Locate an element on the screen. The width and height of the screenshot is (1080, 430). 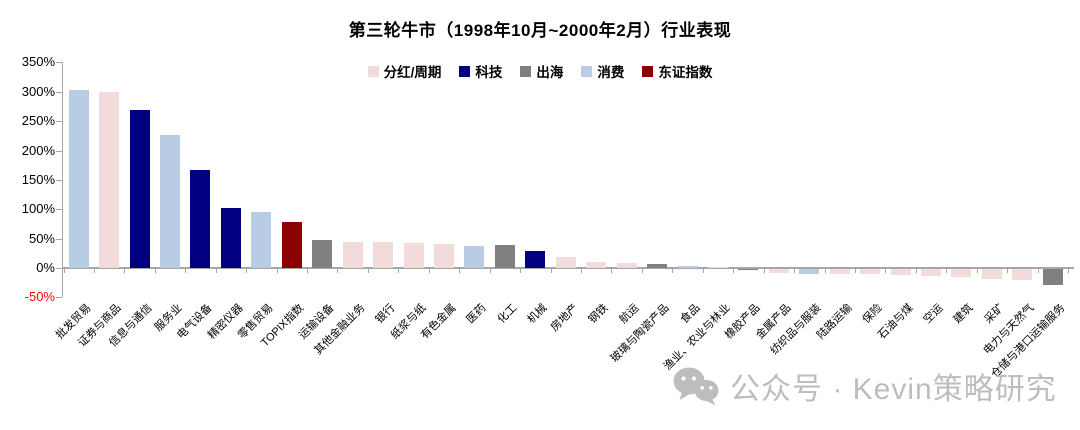
legend-item: 东证指数 is located at coordinates (677, 71).